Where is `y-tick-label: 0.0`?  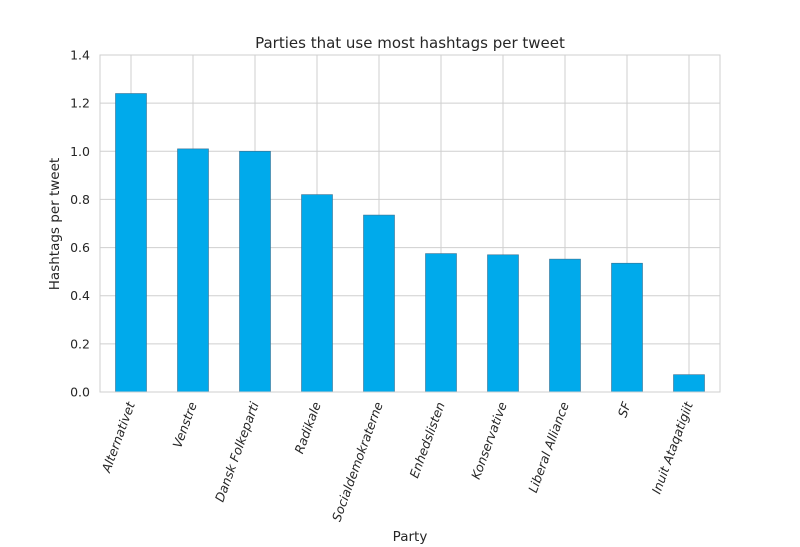
y-tick-label: 0.0 is located at coordinates (80, 392).